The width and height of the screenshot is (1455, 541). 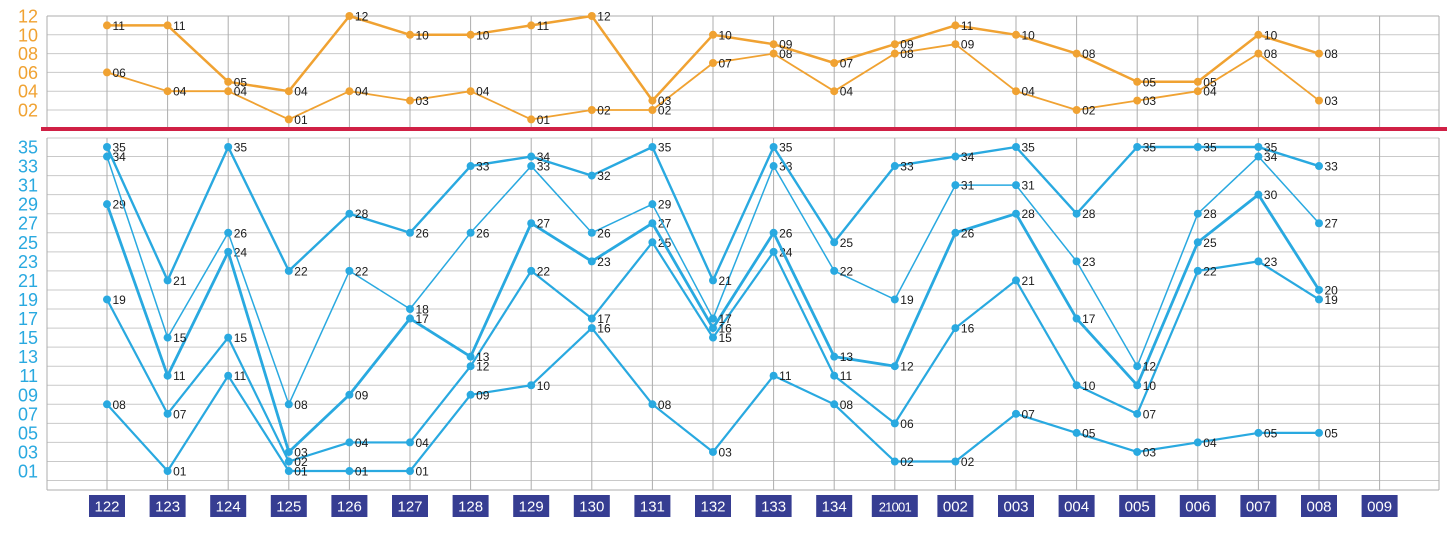 What do you see at coordinates (28, 414) in the screenshot?
I see `front-zone-ytick: 07` at bounding box center [28, 414].